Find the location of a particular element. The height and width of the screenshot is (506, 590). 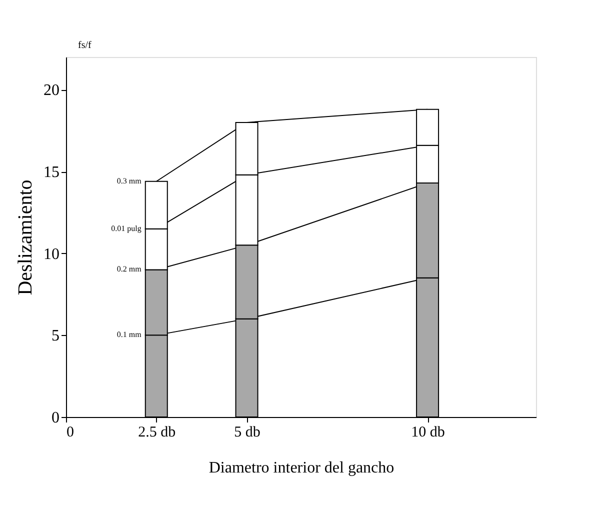

series-label: 0.01 pulg is located at coordinates (126, 228).